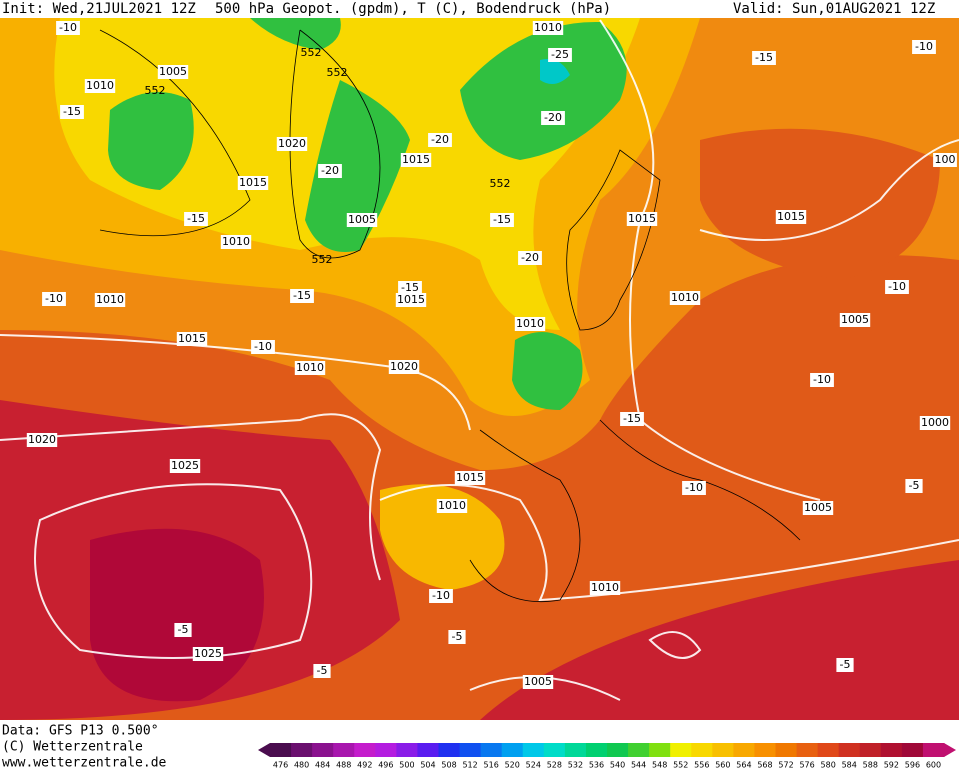 The width and height of the screenshot is (959, 770). What do you see at coordinates (950, 750) in the screenshot?
I see `colorbar-arrow` at bounding box center [950, 750].